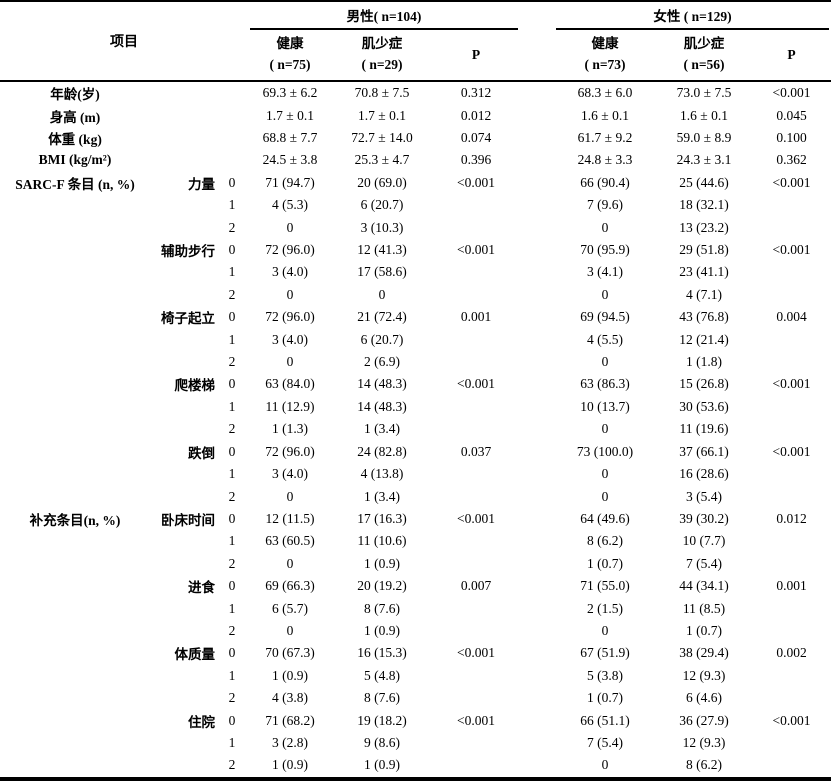 The height and width of the screenshot is (784, 831). What do you see at coordinates (791, 586) in the screenshot?
I see `cell-female-p-value: 0.001` at bounding box center [791, 586].